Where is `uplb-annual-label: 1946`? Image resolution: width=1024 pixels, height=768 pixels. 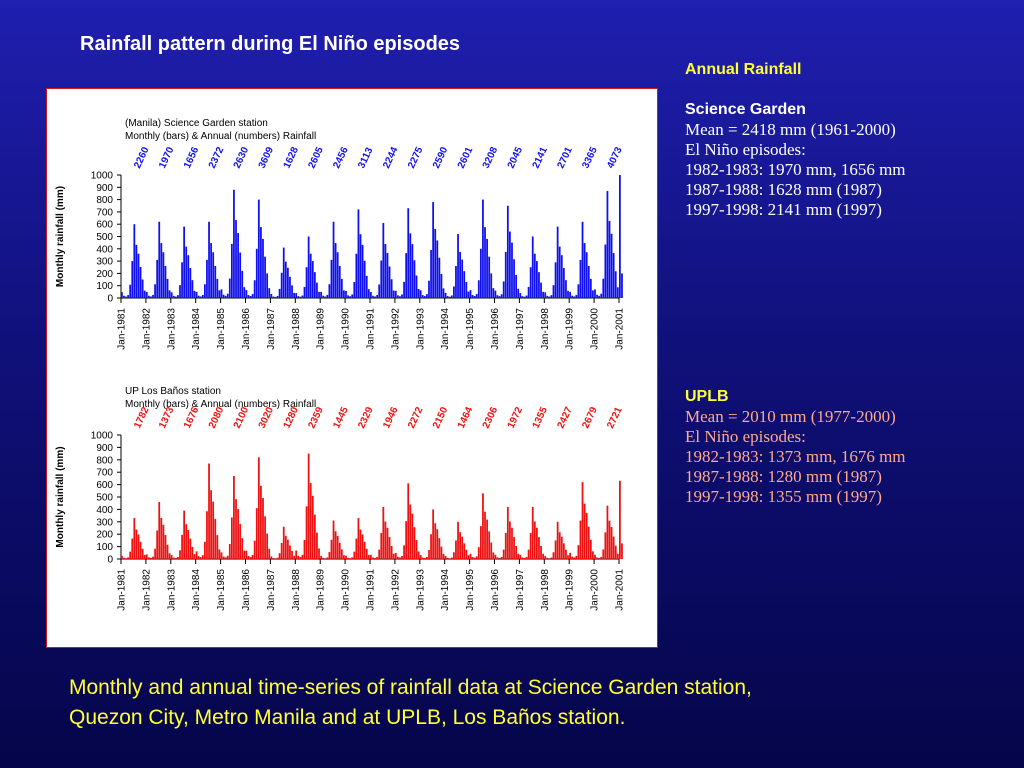 uplb-annual-label: 1946 is located at coordinates (391, 417).